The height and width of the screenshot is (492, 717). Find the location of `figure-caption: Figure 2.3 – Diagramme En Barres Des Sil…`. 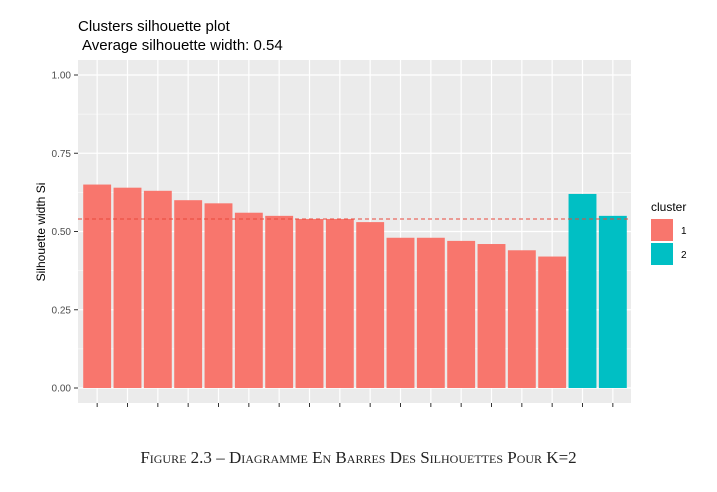

figure-caption: Figure 2.3 – Diagramme En Barres Des Sil… is located at coordinates (358, 458).